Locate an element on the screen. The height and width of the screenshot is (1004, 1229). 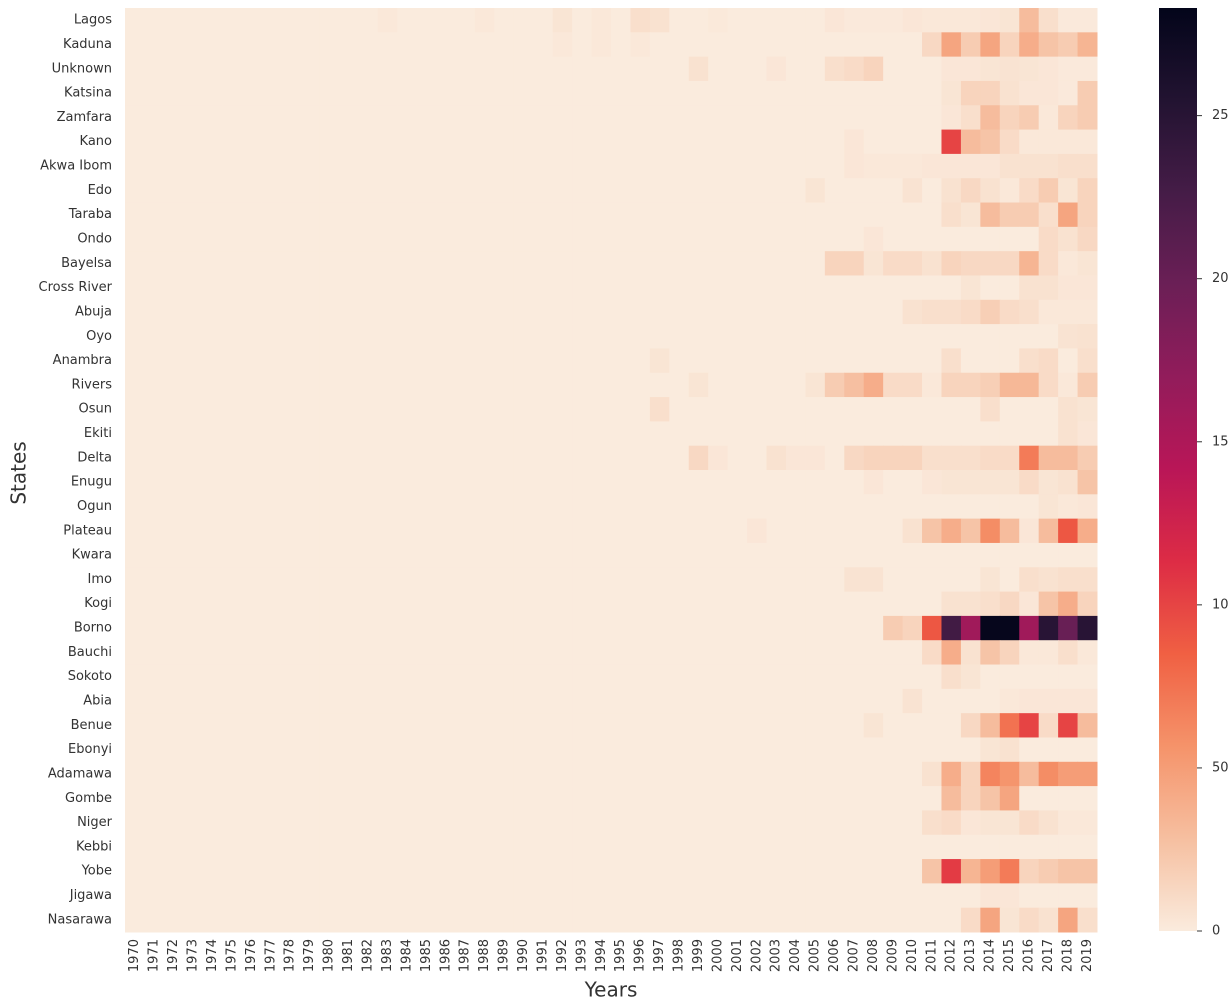
y-tick-label: Ogun is located at coordinates (94, 506).